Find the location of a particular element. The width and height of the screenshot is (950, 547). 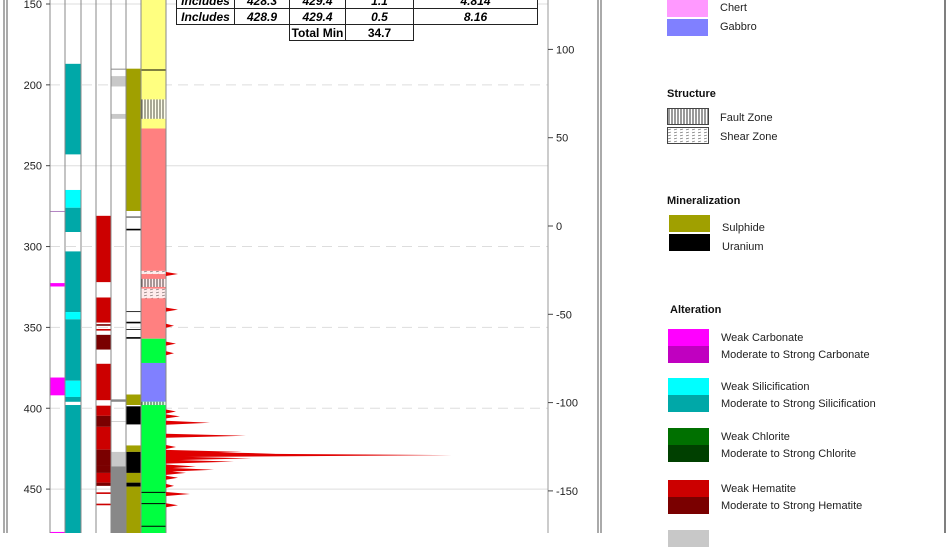

legend-label: Chert is located at coordinates (733, 8).